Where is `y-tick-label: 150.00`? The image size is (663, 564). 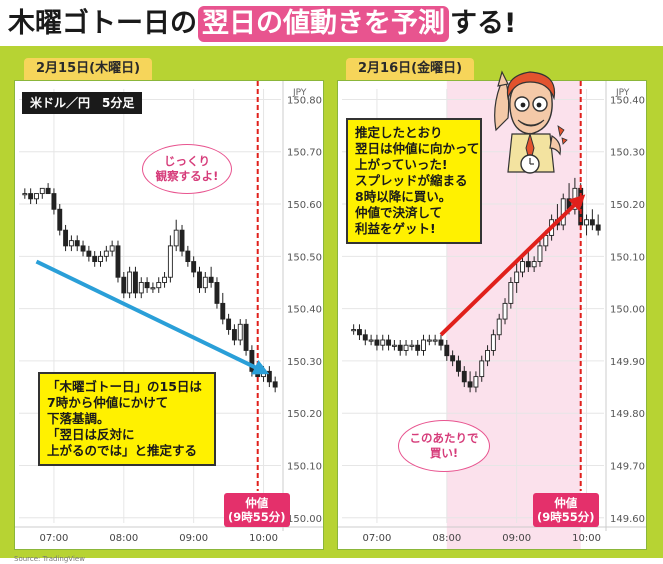
y-tick-label: 150.00 is located at coordinates (304, 519).